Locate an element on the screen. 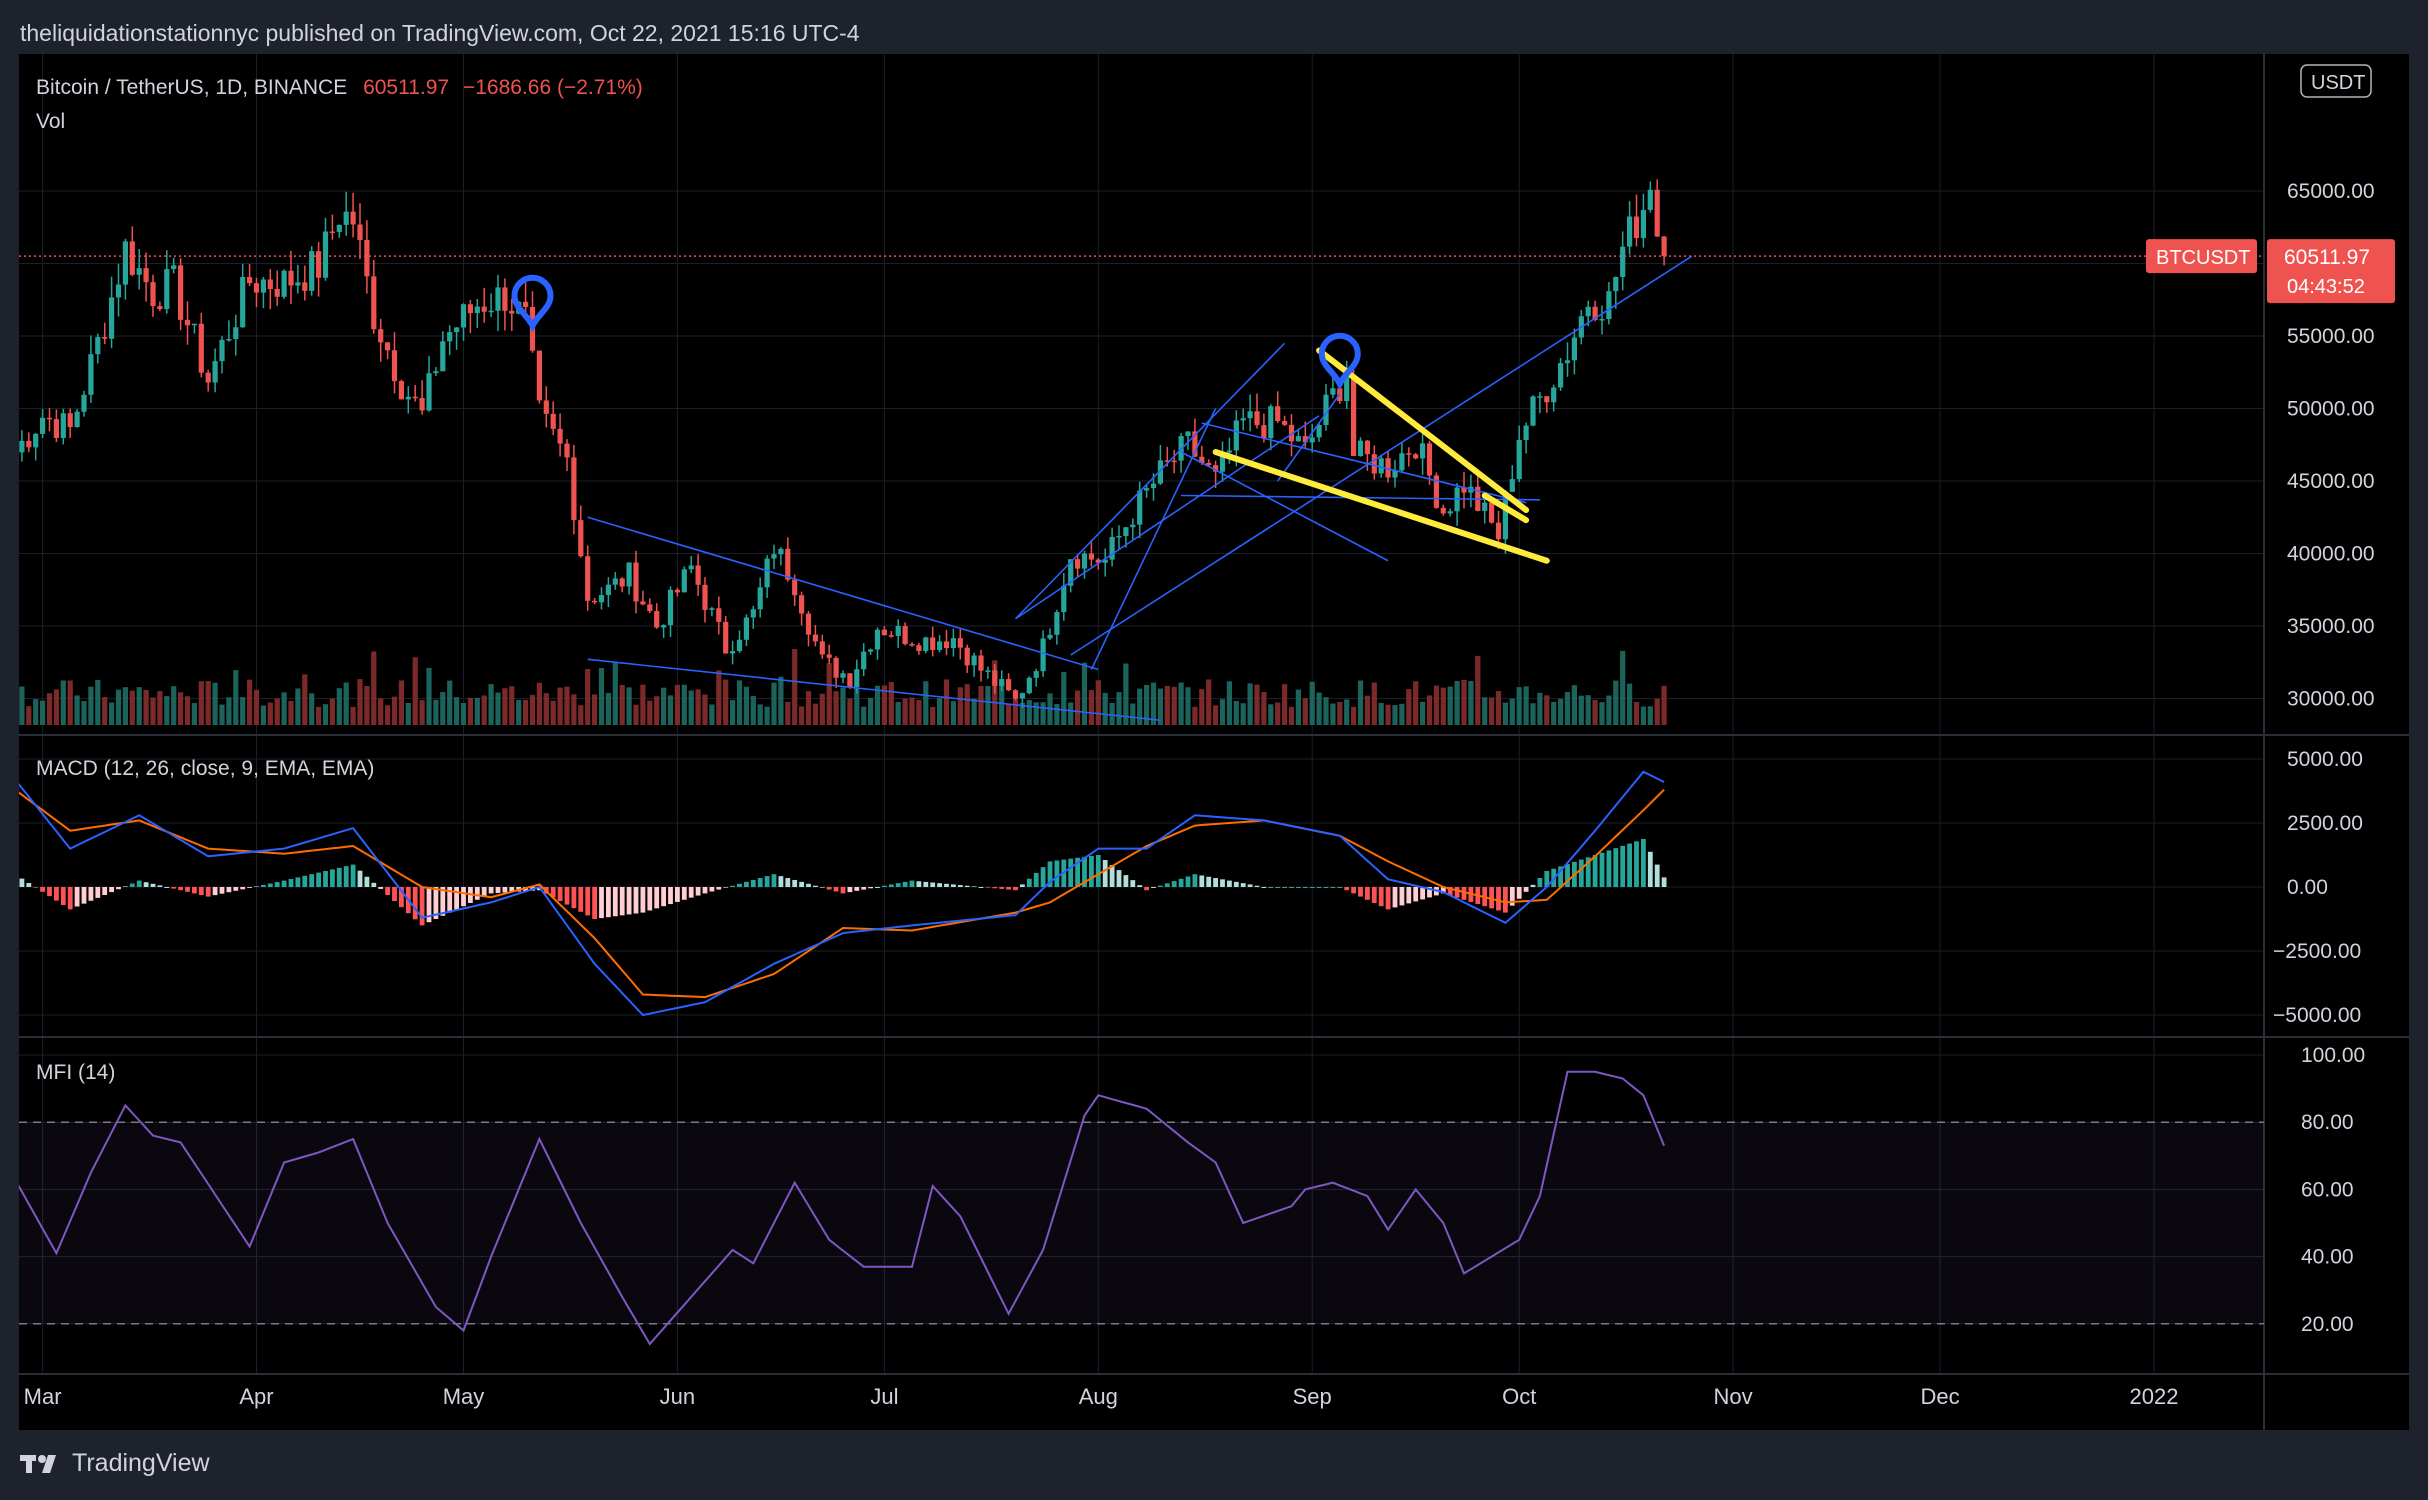 The height and width of the screenshot is (1500, 2428). channel-upper-trendline is located at coordinates (1381, 455).